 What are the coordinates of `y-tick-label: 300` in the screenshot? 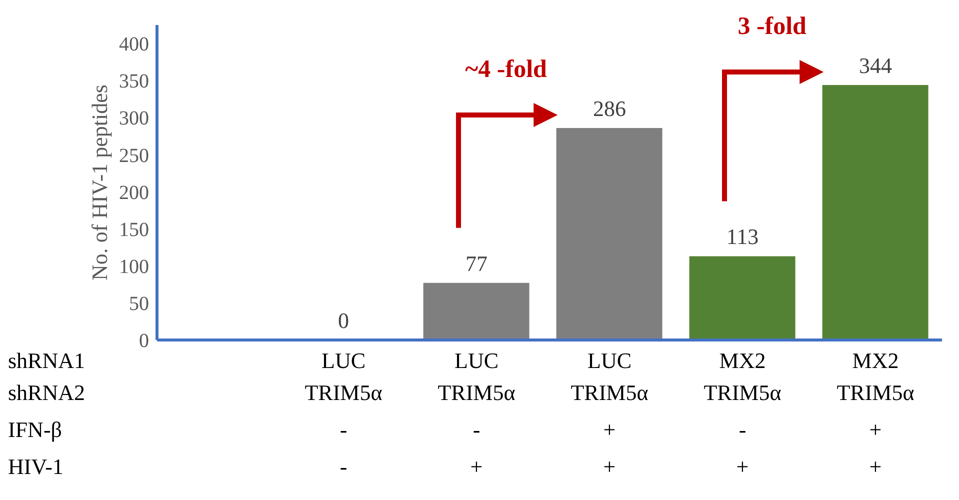 It's located at (134, 119).